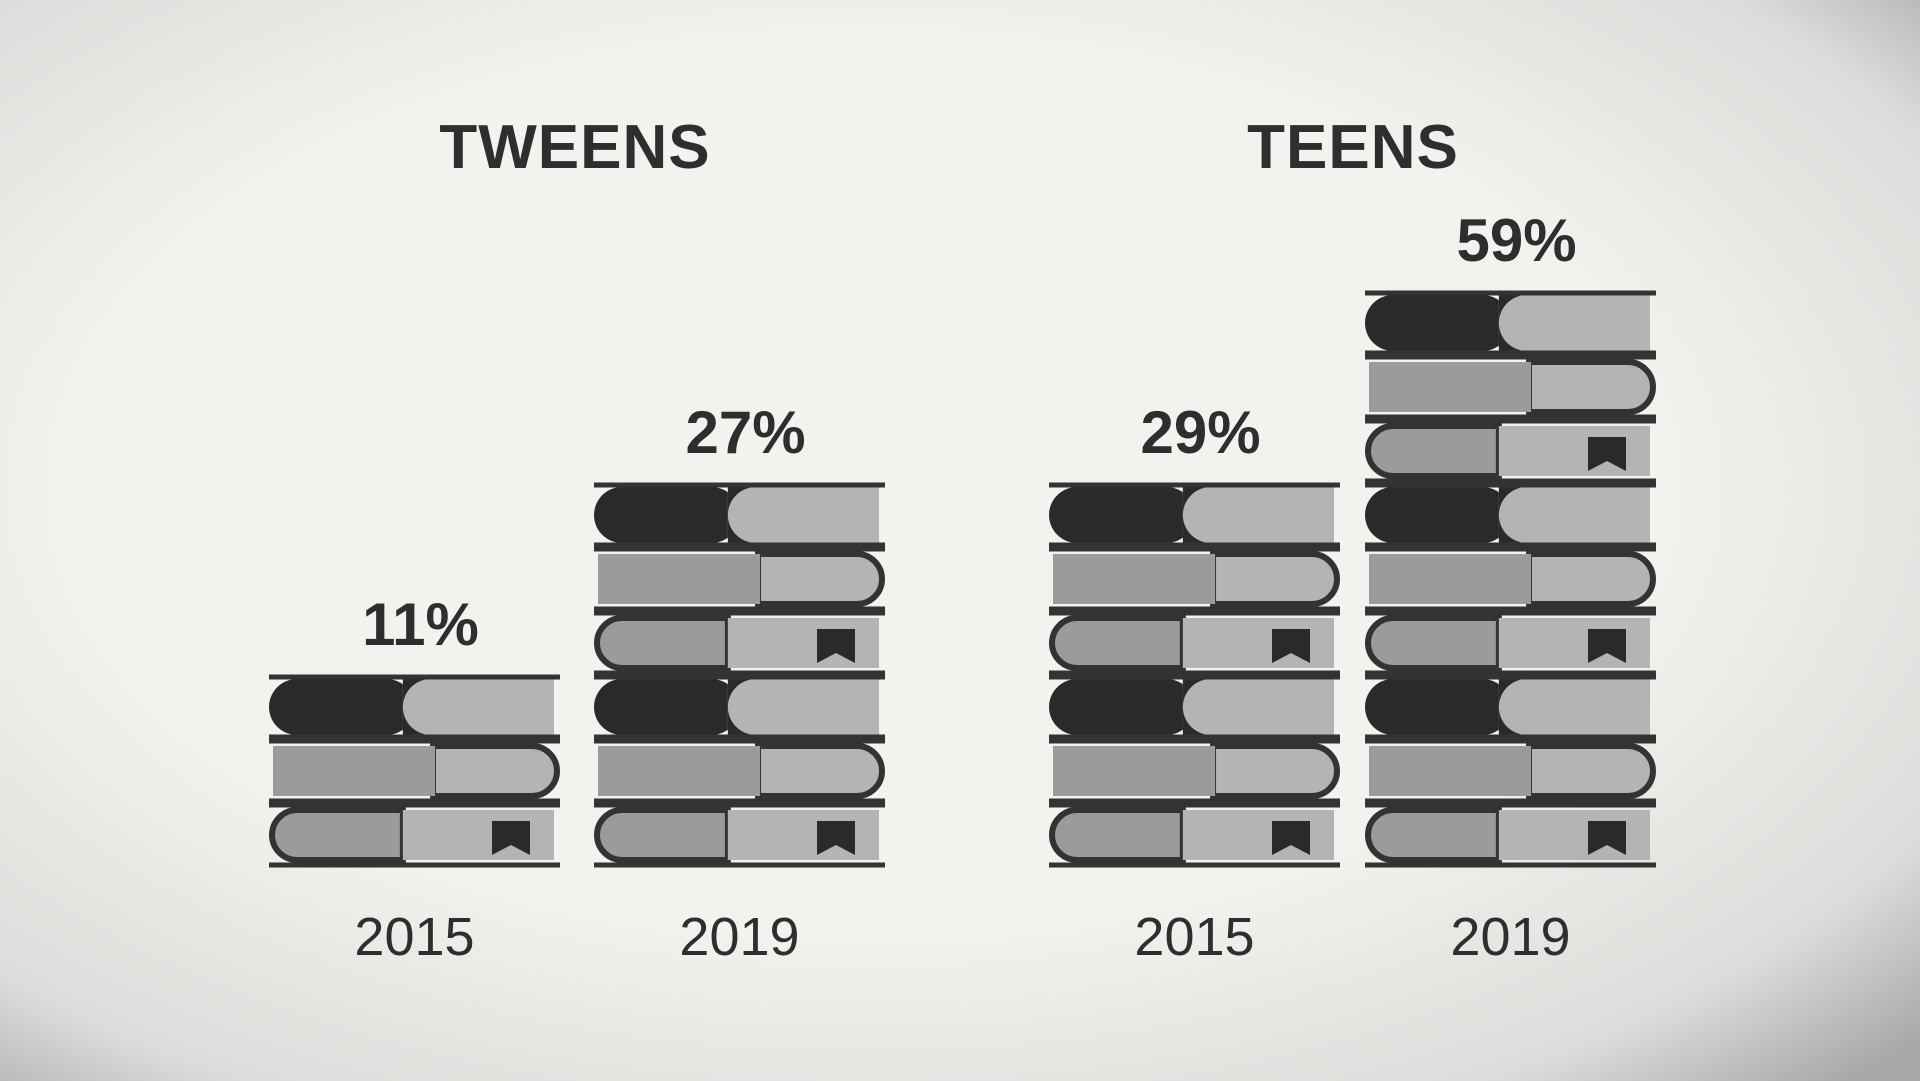 The width and height of the screenshot is (1920, 1081). What do you see at coordinates (1516, 240) in the screenshot?
I see `value-label: 59%` at bounding box center [1516, 240].